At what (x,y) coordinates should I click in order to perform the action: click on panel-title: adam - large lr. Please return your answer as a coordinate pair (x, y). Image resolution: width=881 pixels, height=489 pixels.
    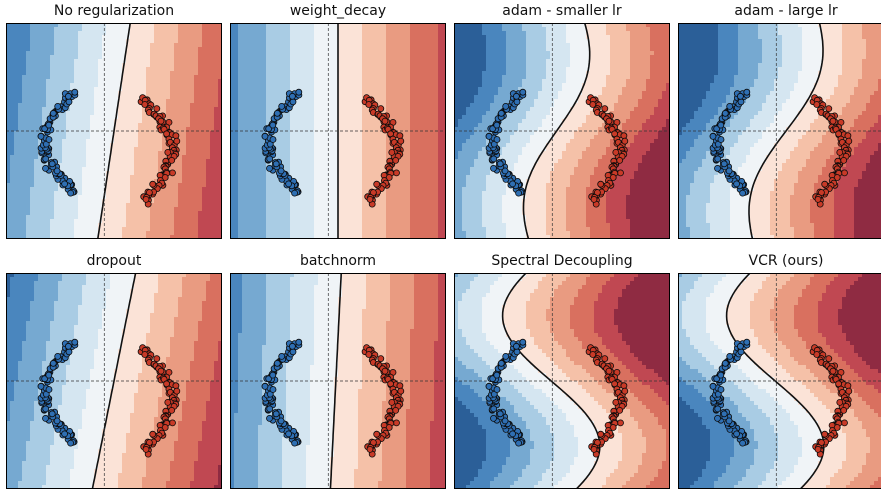
    Looking at the image, I should click on (779, 11).